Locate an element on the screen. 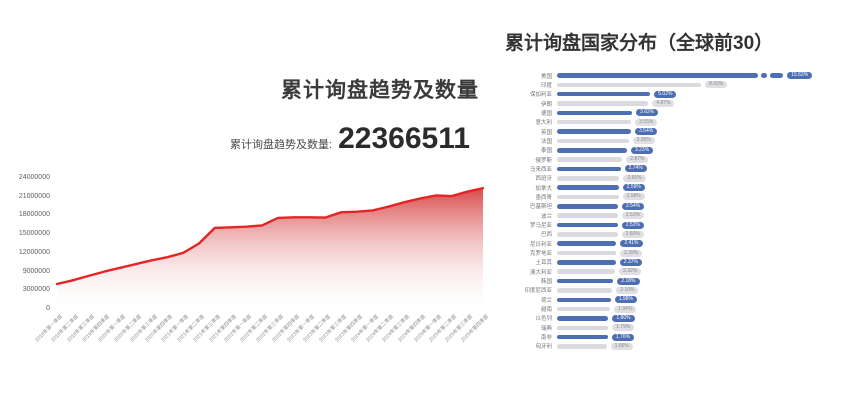 The height and width of the screenshot is (411, 852). percentage-badge: 1.98% is located at coordinates (625, 300).